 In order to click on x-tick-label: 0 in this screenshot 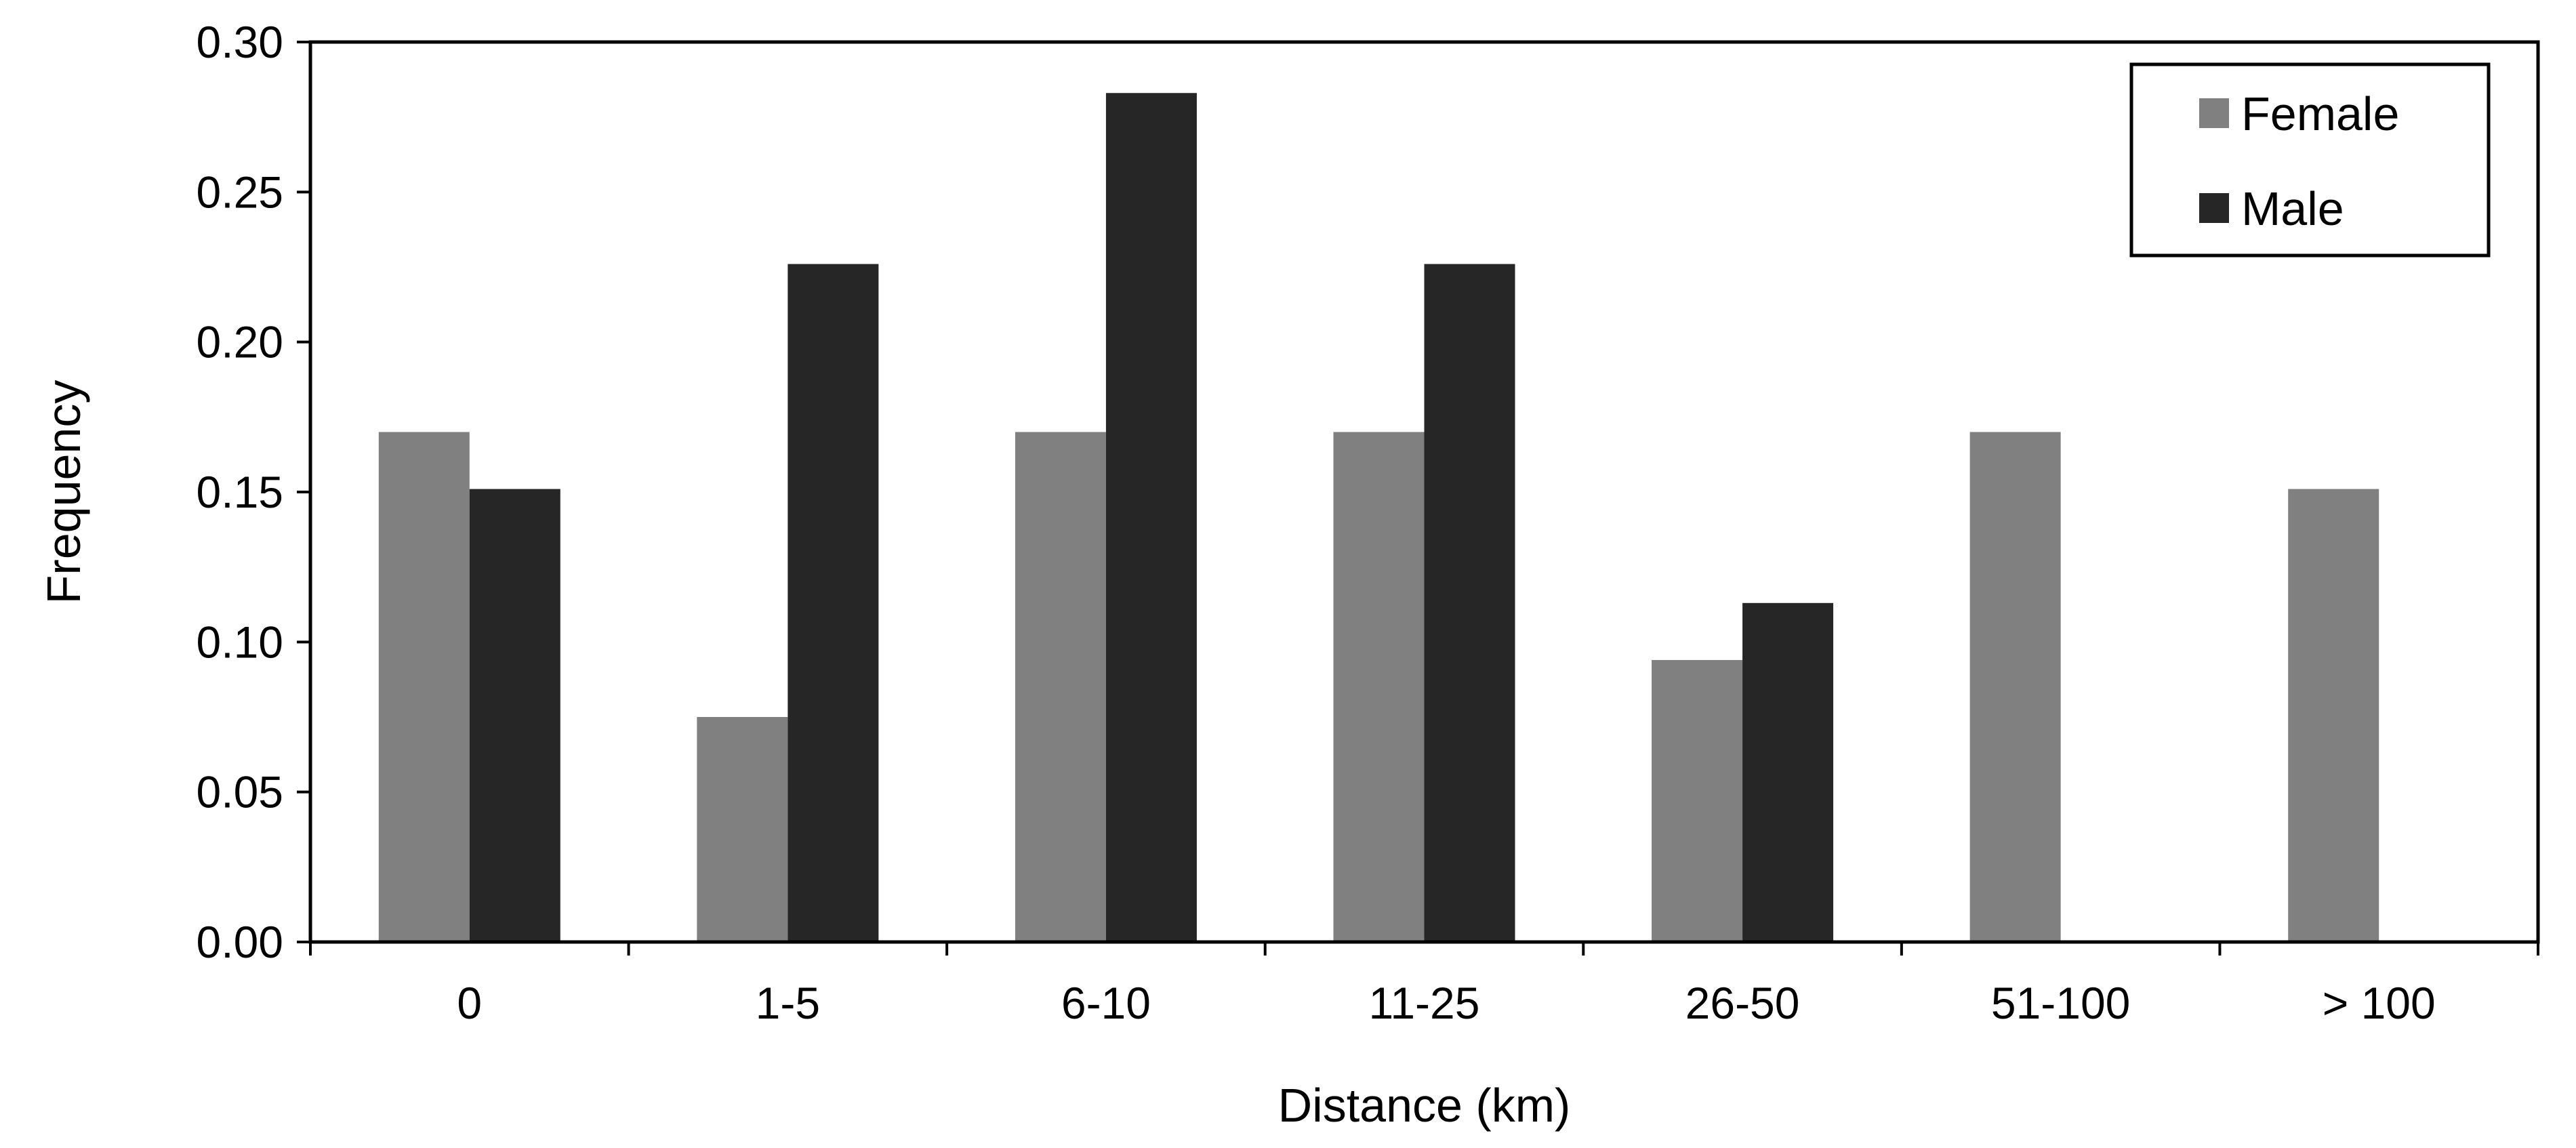, I will do `click(469, 1003)`.